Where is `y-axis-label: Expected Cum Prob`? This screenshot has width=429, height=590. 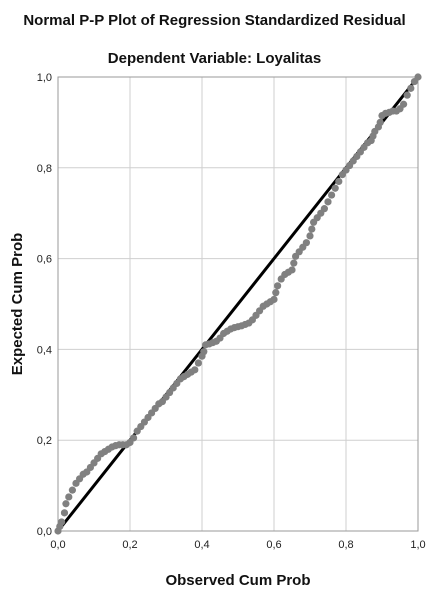
y-axis-label: Expected Cum Prob is located at coordinates (17, 304).